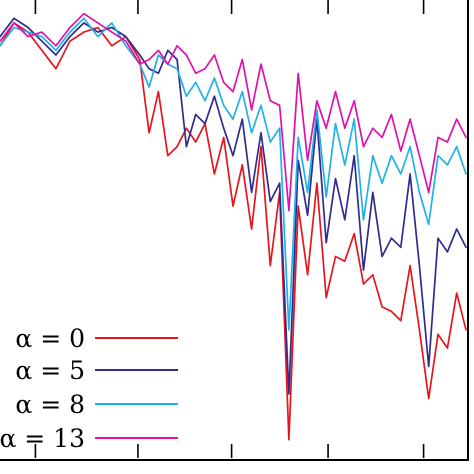 Image resolution: width=474 pixels, height=474 pixels. I want to click on legend-label-3: α = 13, so click(42, 438).